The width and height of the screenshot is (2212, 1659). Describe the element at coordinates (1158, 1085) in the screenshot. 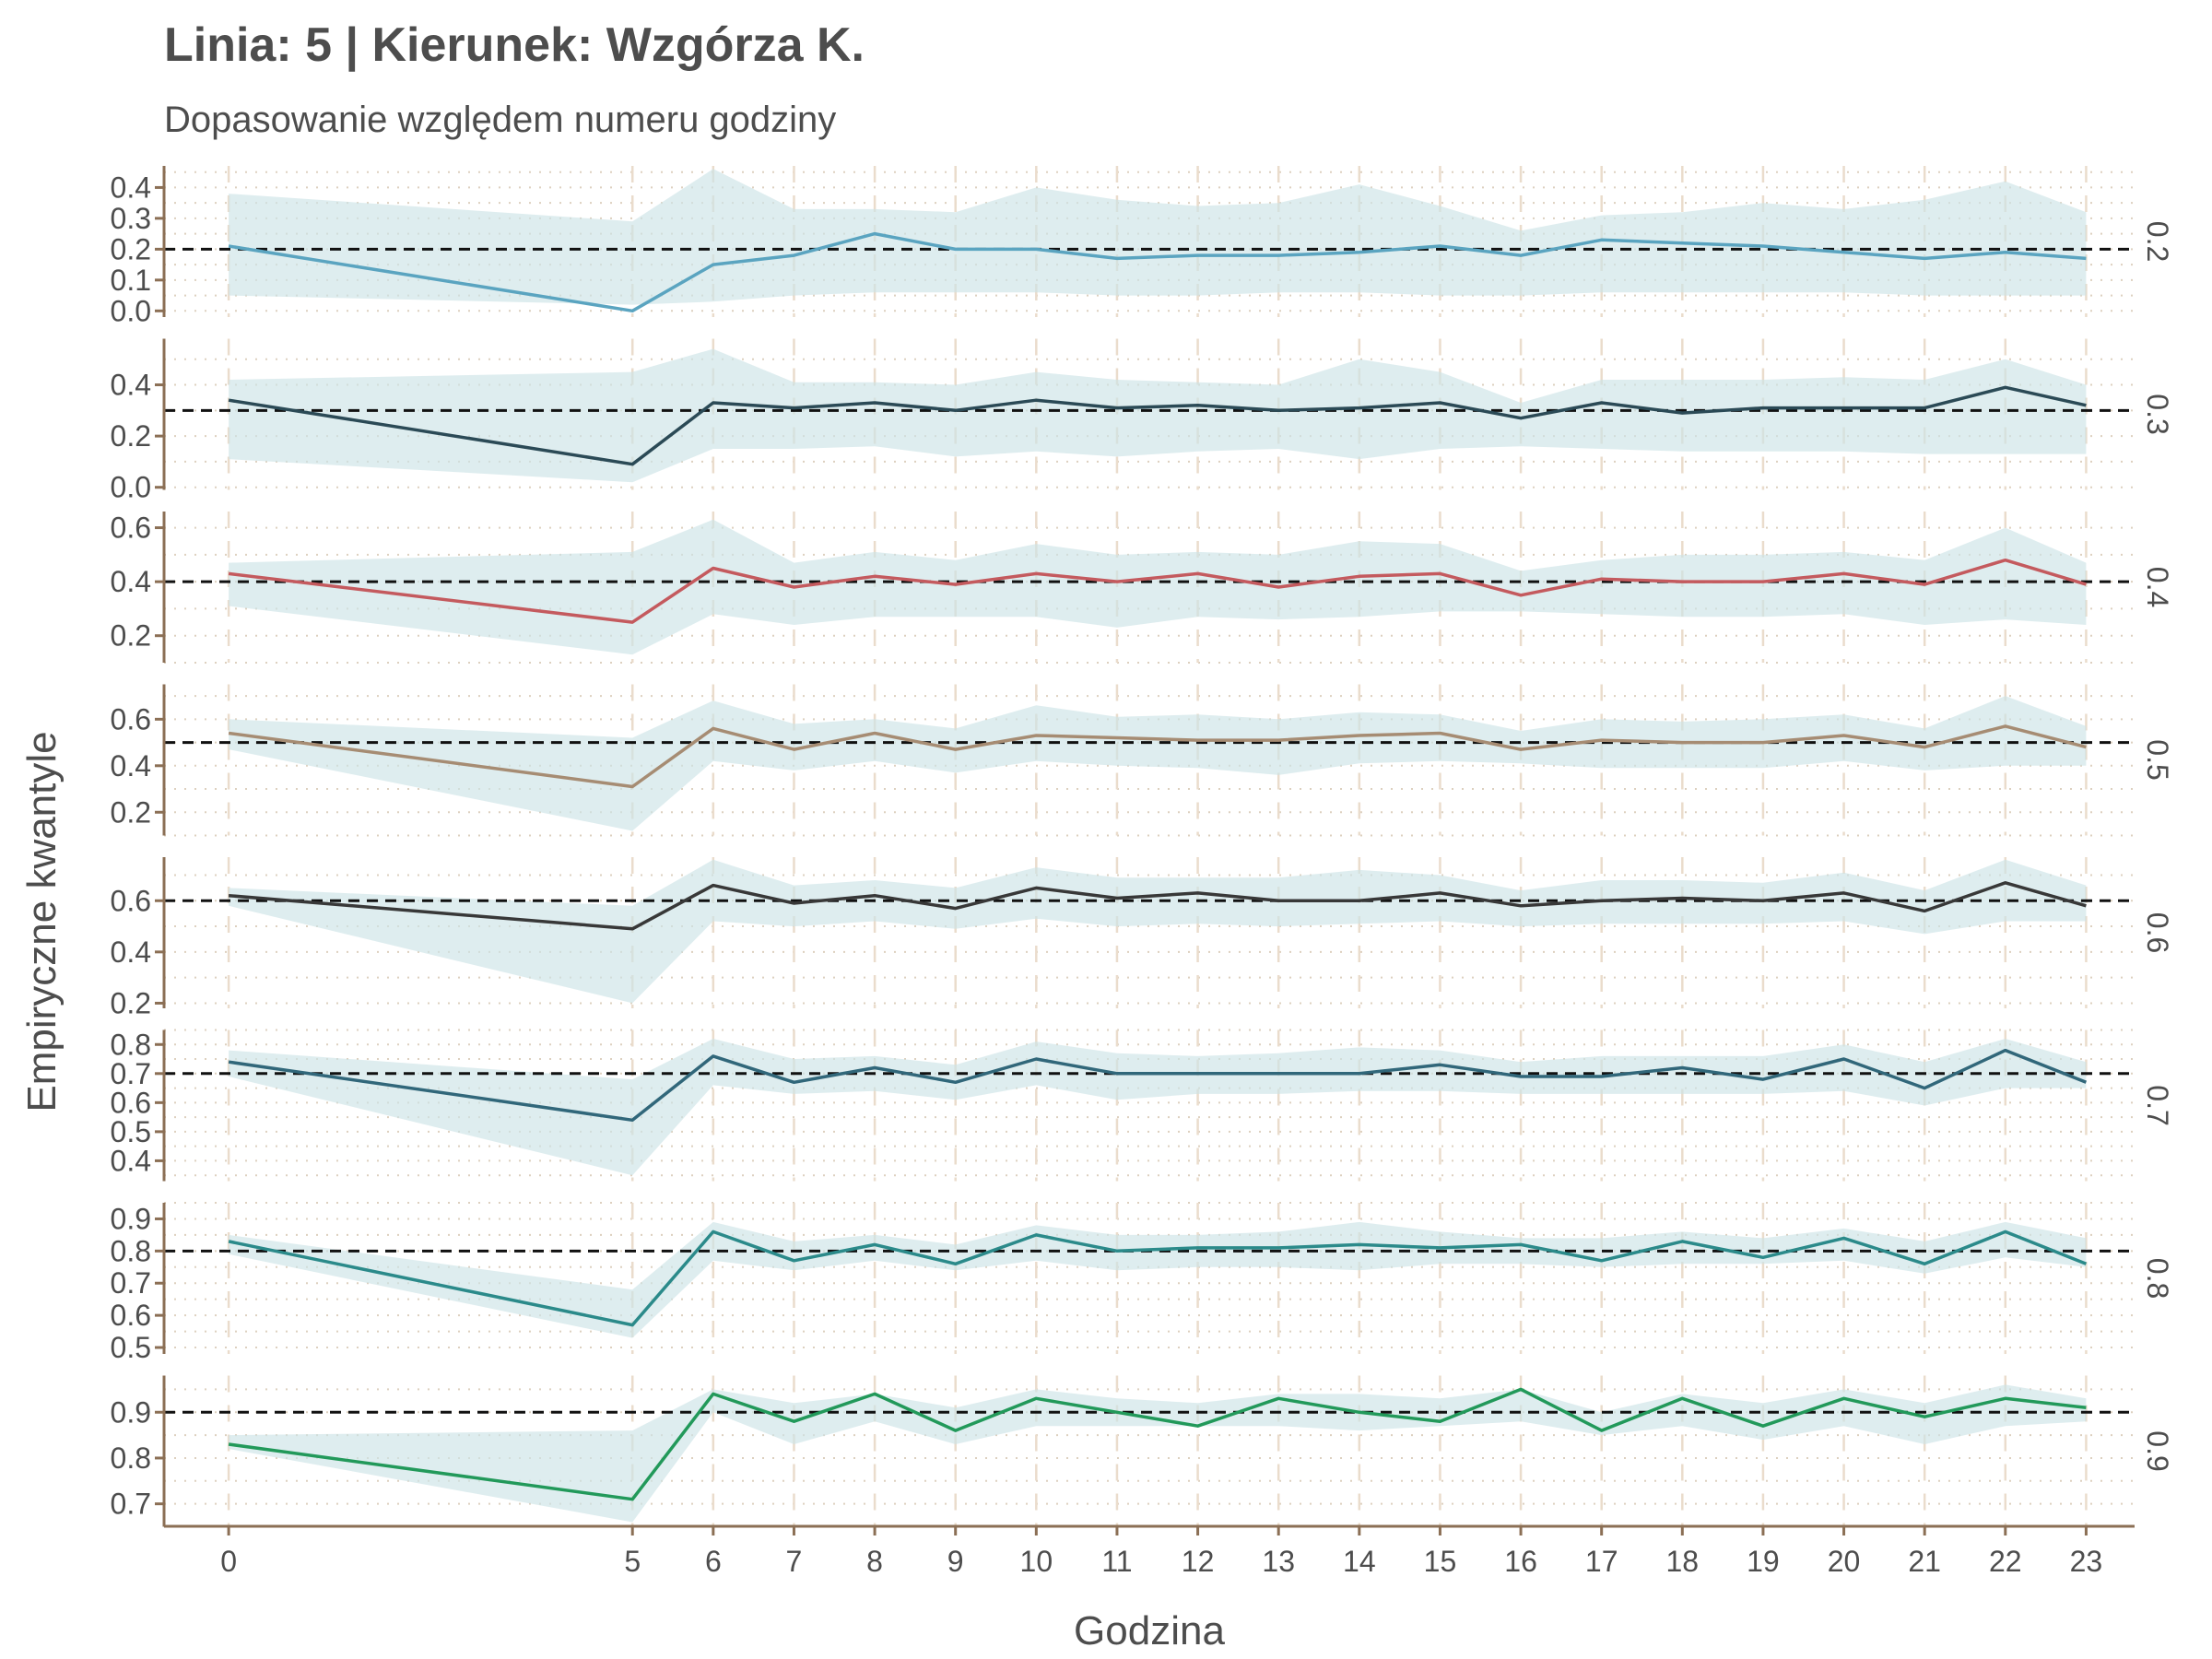

I see `series-line-0.7` at that location.